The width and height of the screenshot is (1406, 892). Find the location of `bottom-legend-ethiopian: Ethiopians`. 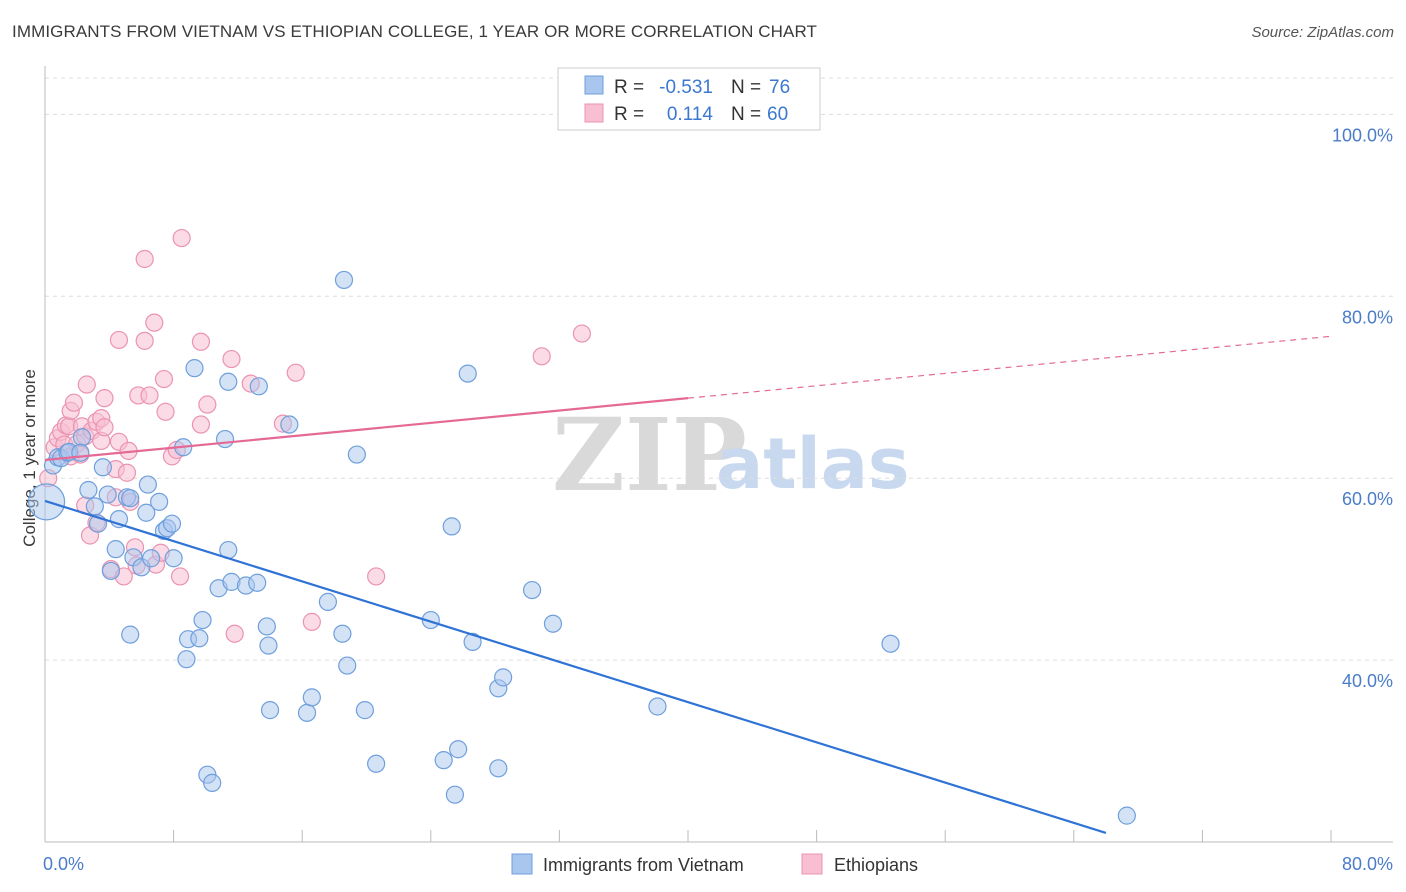

bottom-legend-ethiopian: Ethiopians is located at coordinates (876, 865).